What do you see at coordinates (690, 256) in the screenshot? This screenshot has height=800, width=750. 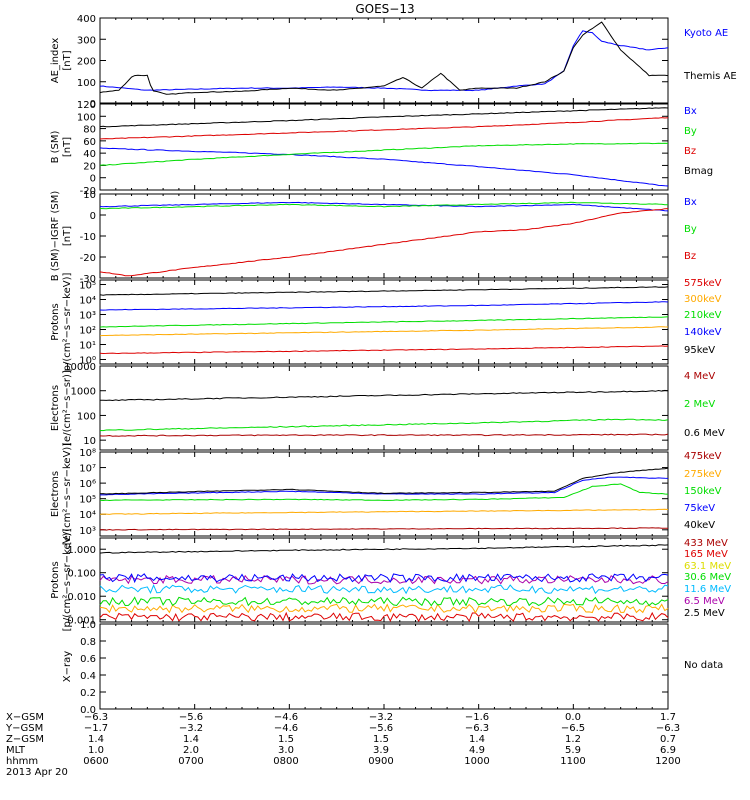 I see `legend-entry: Bz` at bounding box center [690, 256].